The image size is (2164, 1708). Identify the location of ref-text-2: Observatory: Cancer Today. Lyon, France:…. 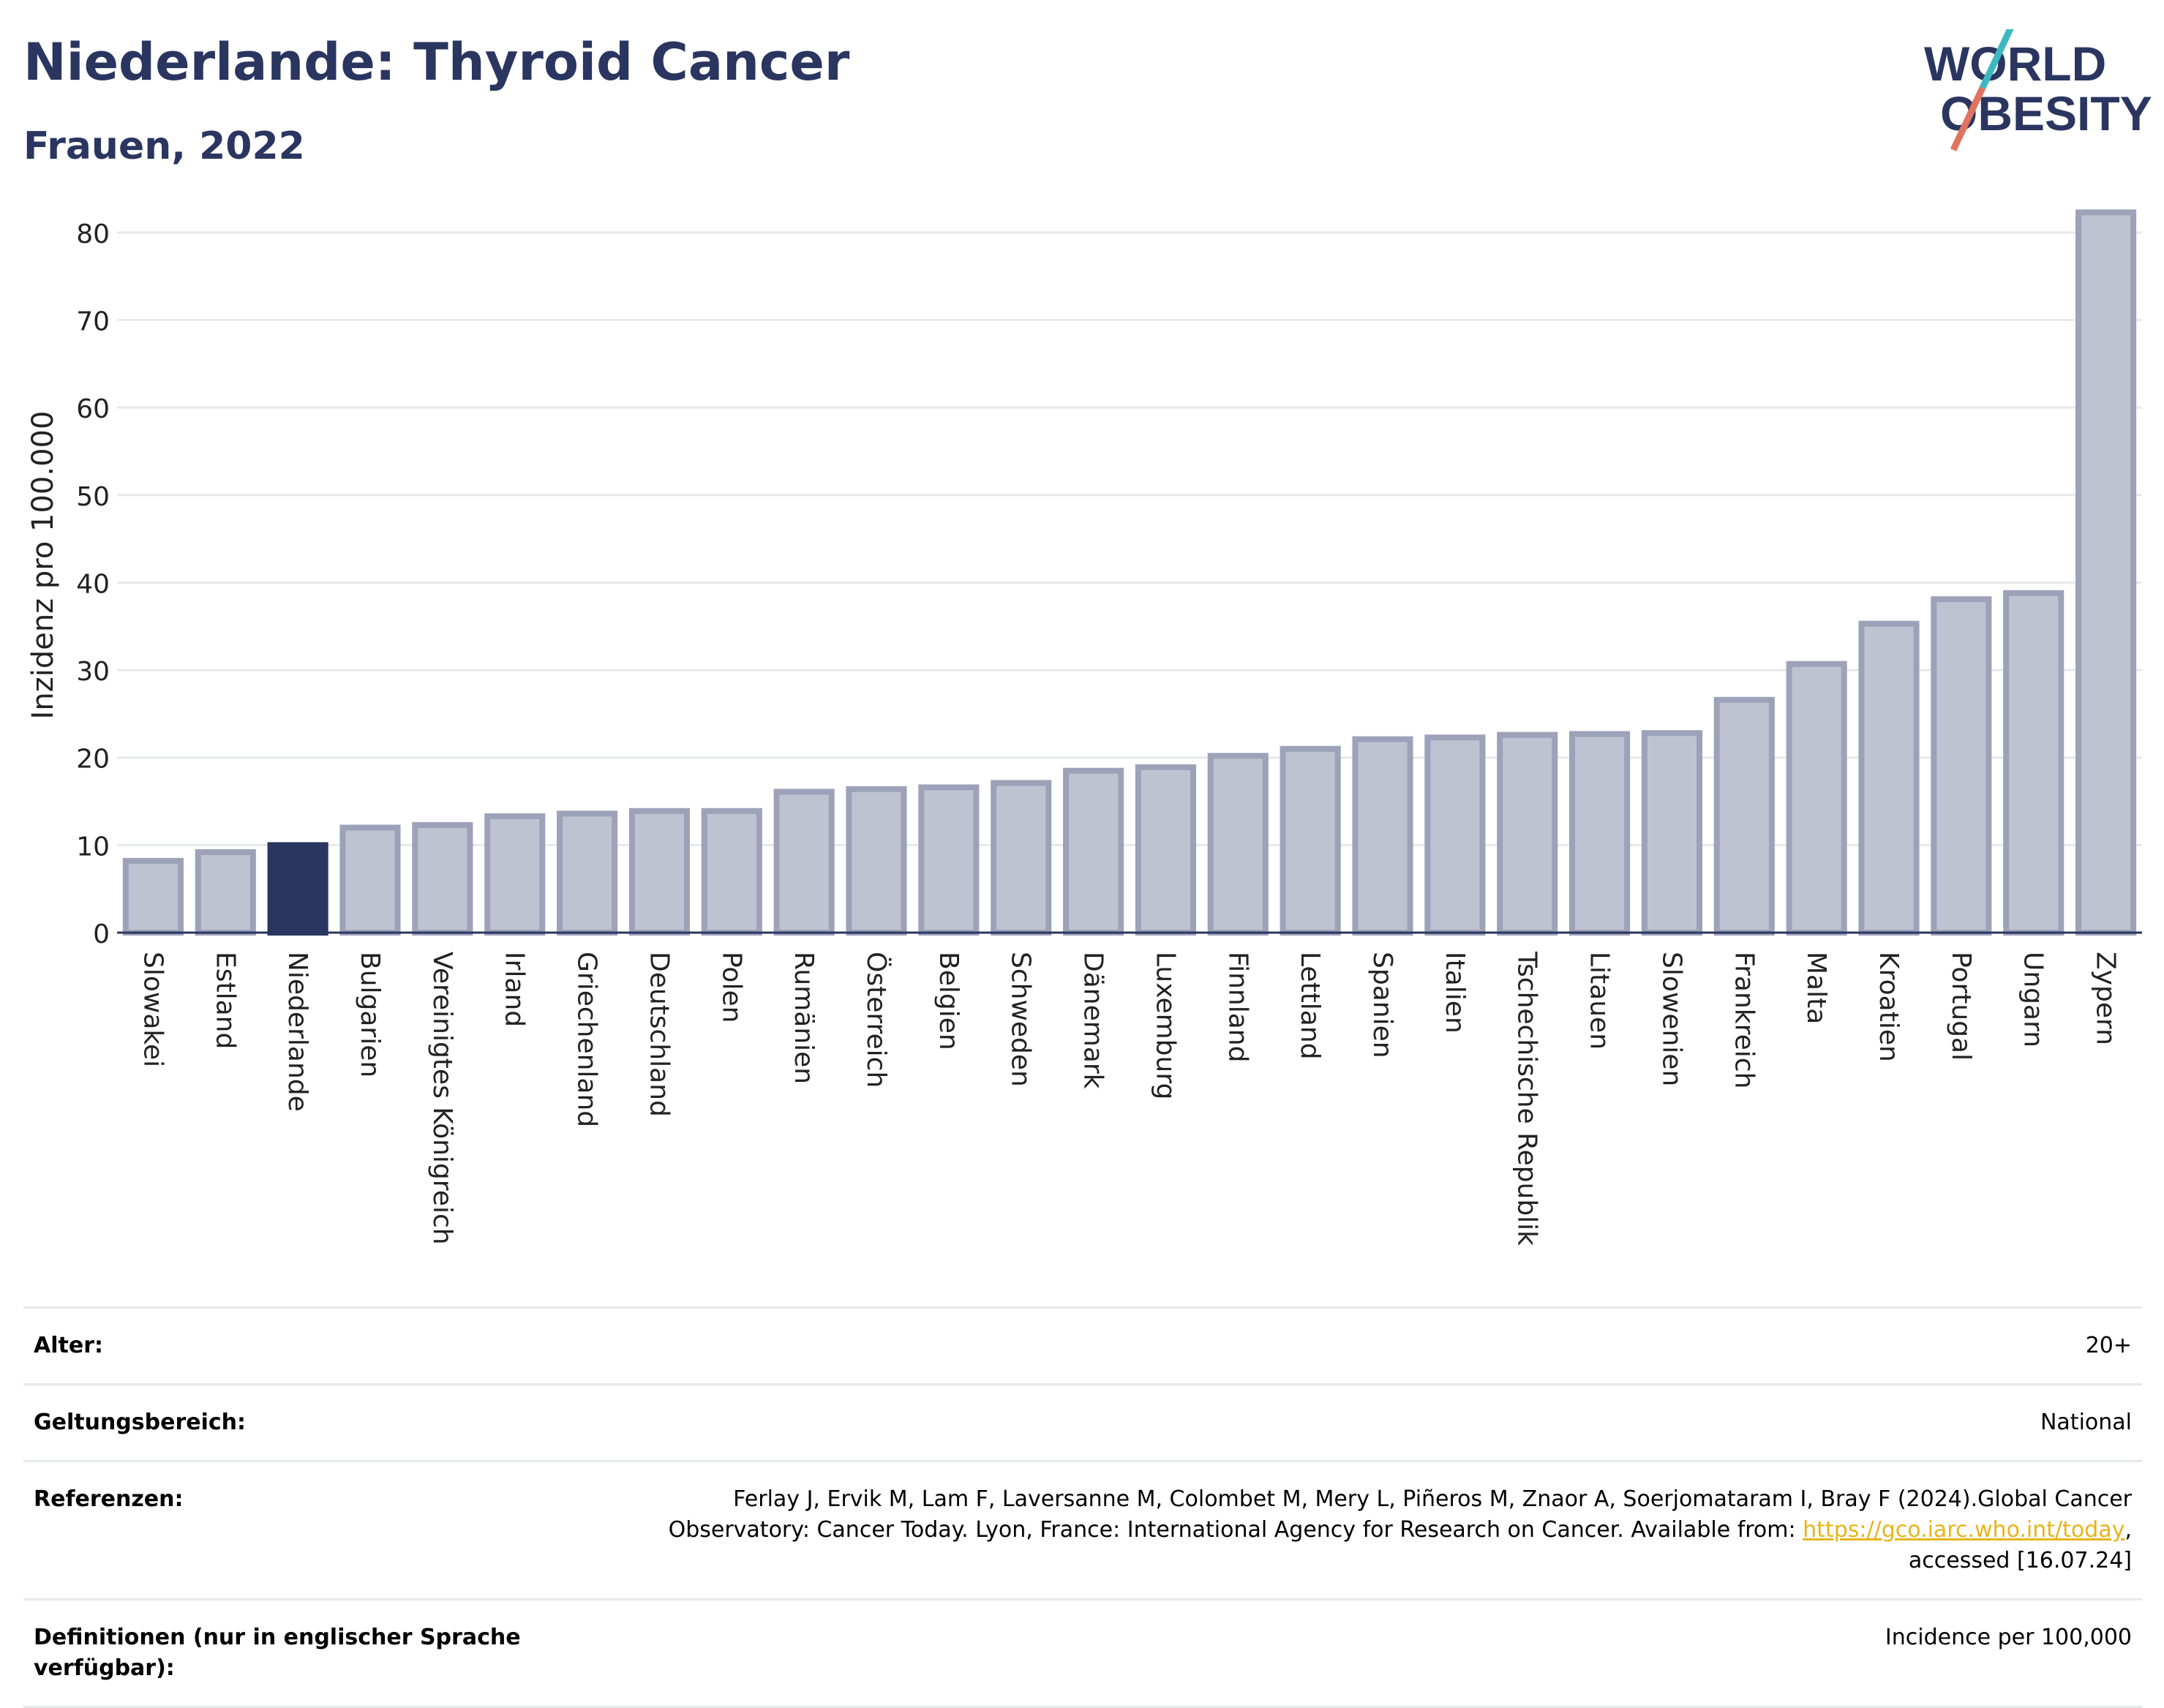
(1235, 1530).